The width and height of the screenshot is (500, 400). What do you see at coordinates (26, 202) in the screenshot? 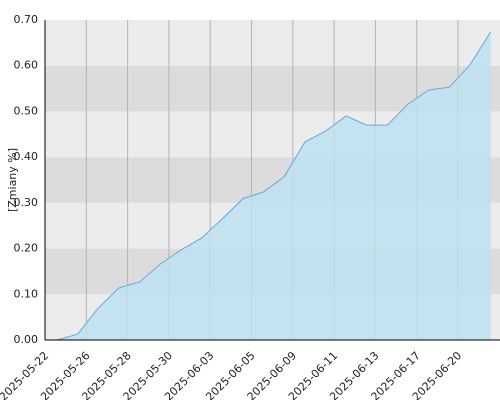
I see `y-tick-label: 0.30` at bounding box center [26, 202].